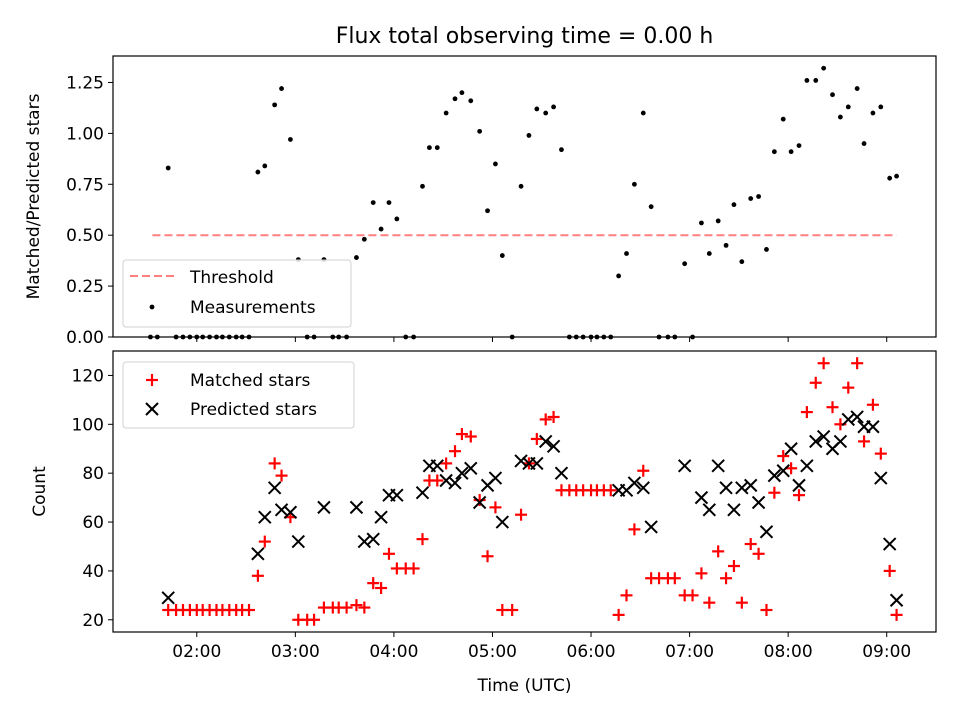 This screenshot has width=960, height=720. I want to click on chart-title: Flux total observing time = 0.00 h, so click(525, 36).